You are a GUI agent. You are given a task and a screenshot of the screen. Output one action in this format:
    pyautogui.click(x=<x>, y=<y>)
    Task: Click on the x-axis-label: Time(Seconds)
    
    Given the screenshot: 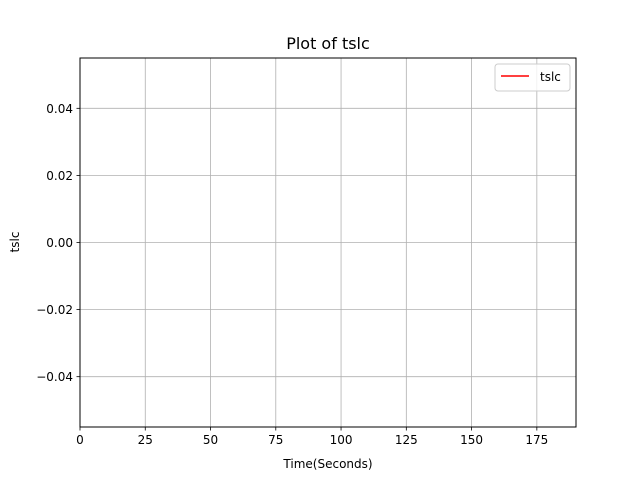 What is the action you would take?
    pyautogui.click(x=327, y=464)
    